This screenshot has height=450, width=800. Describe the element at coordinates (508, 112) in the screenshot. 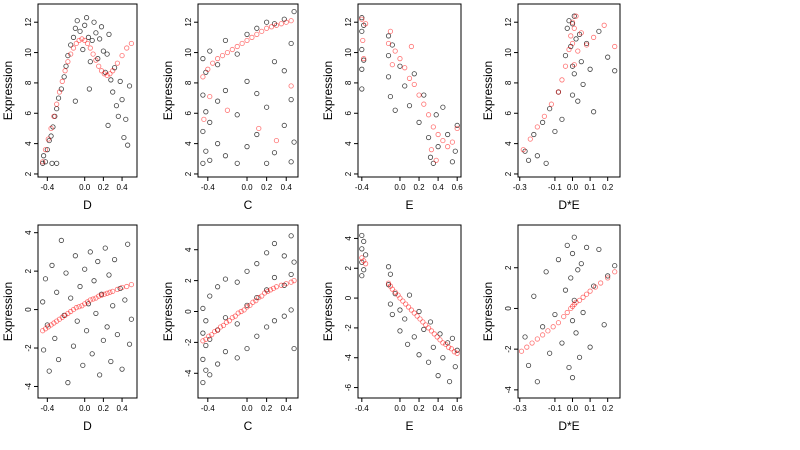

I see `y-tick-label: 6` at that location.